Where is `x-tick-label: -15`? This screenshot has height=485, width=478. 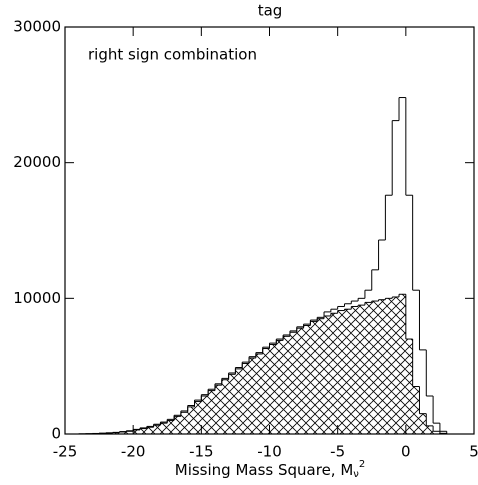 x-tick-label: -15 is located at coordinates (201, 452).